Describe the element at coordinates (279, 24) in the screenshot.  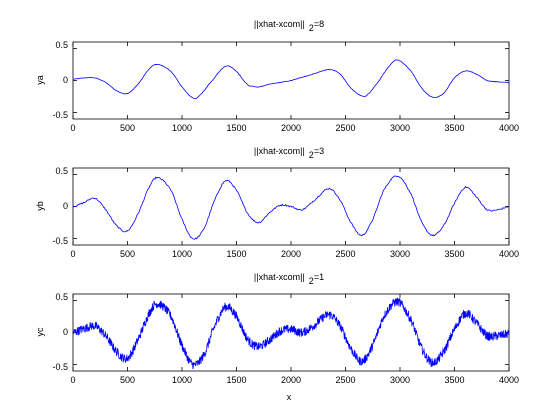
I see `subplot-ya-title-main: ||xhat-xcom||` at that location.